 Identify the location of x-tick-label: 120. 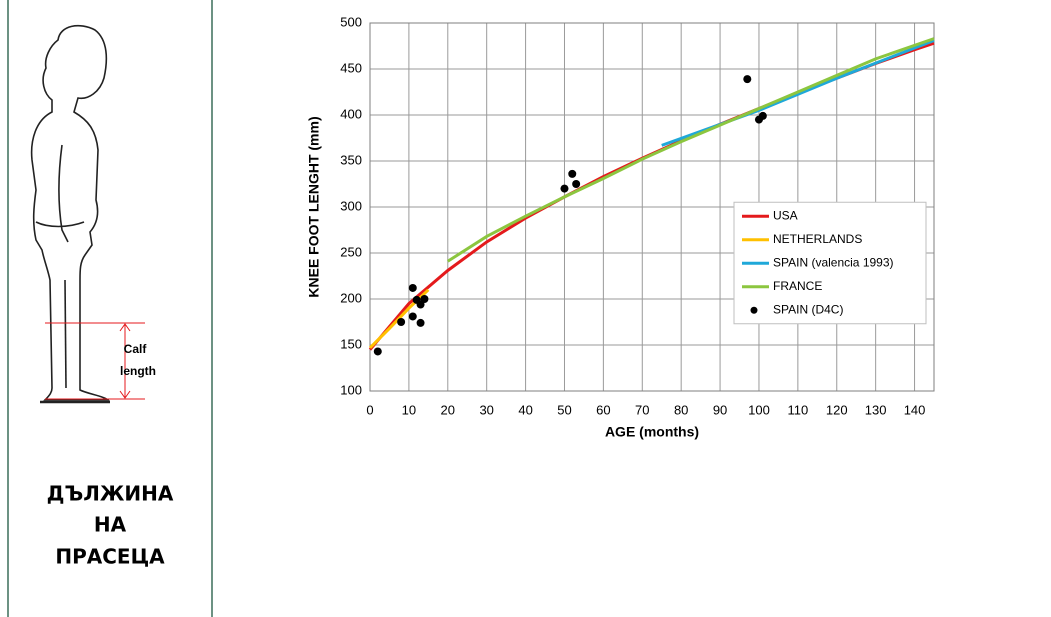
(837, 409).